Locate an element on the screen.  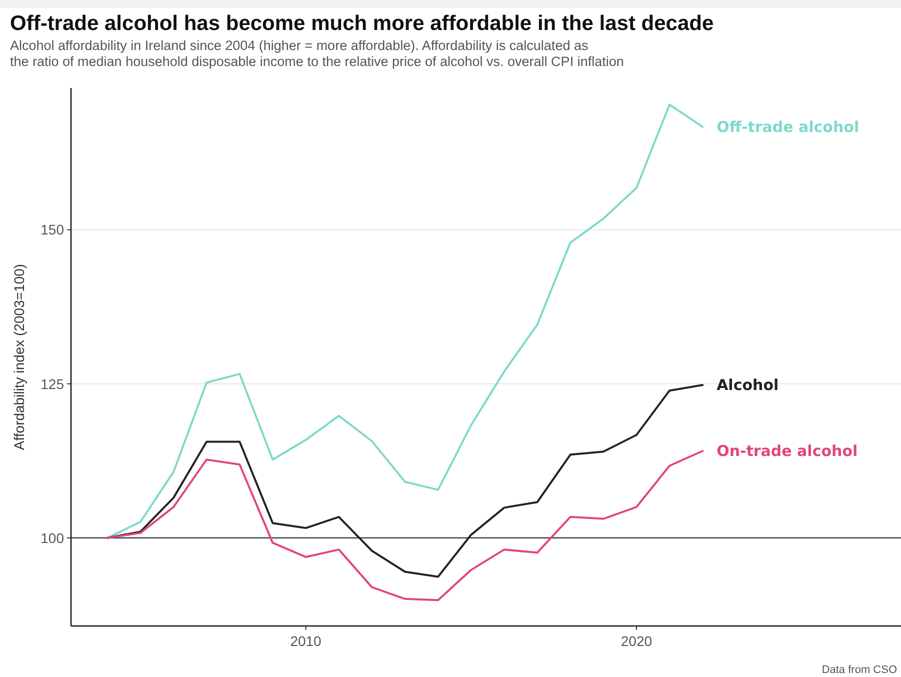
series-label: On-trade alcohol is located at coordinates (787, 451).